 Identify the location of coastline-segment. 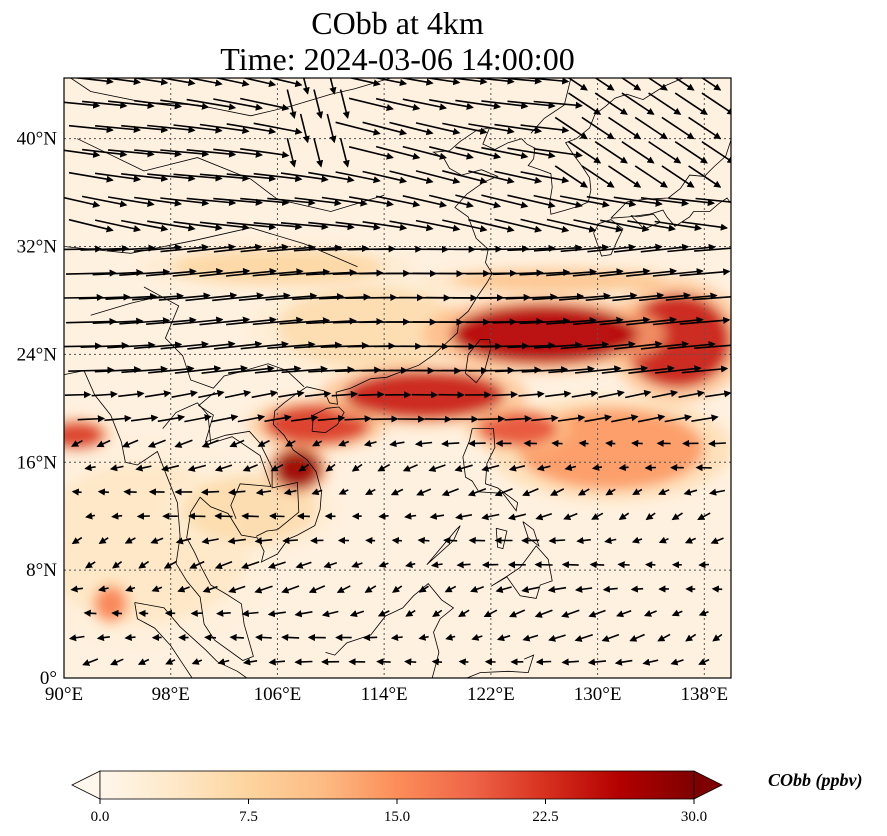
(500, 666).